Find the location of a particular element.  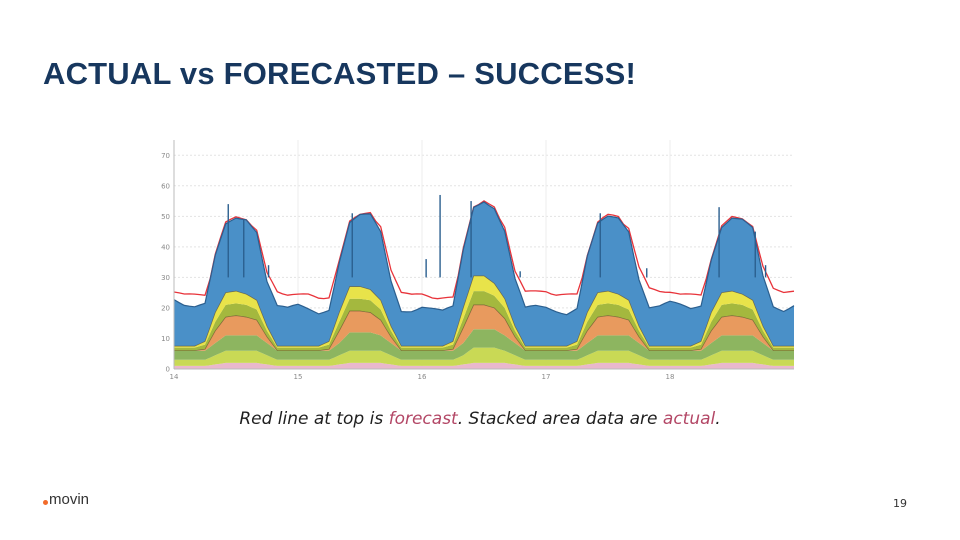

area-bright-yellow-layer is located at coordinates (484, 311).